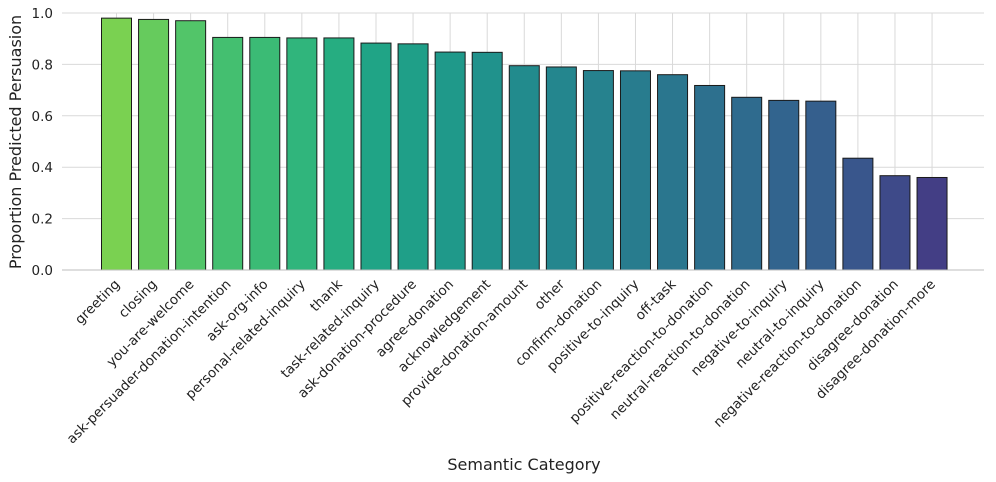 Image resolution: width=996 pixels, height=482 pixels. I want to click on bar-positive-reaction-to-donation, so click(710, 177).